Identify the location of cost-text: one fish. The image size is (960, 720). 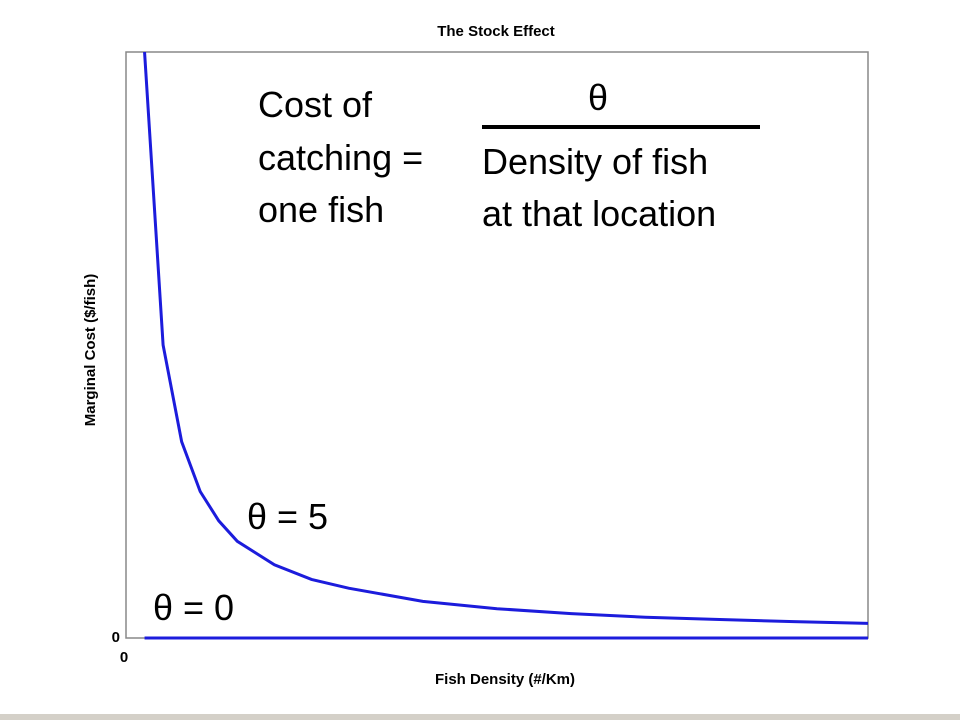
(321, 209).